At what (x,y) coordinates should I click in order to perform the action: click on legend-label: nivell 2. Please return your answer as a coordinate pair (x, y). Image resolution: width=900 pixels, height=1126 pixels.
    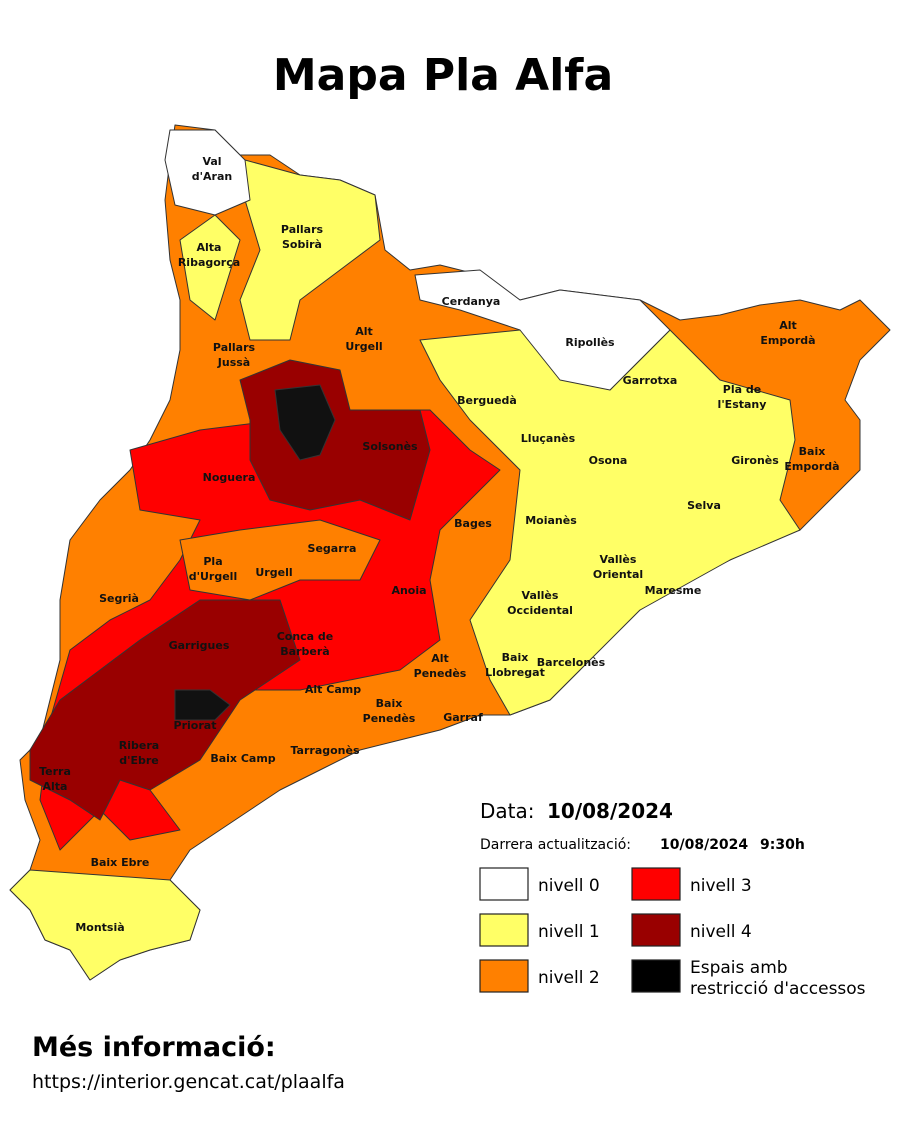
    Looking at the image, I should click on (569, 978).